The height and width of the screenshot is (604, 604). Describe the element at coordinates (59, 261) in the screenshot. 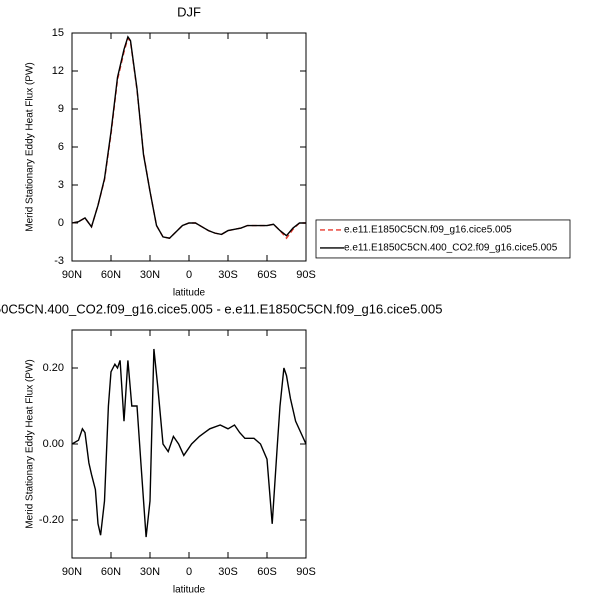

I see `y-tick-label: -3` at that location.